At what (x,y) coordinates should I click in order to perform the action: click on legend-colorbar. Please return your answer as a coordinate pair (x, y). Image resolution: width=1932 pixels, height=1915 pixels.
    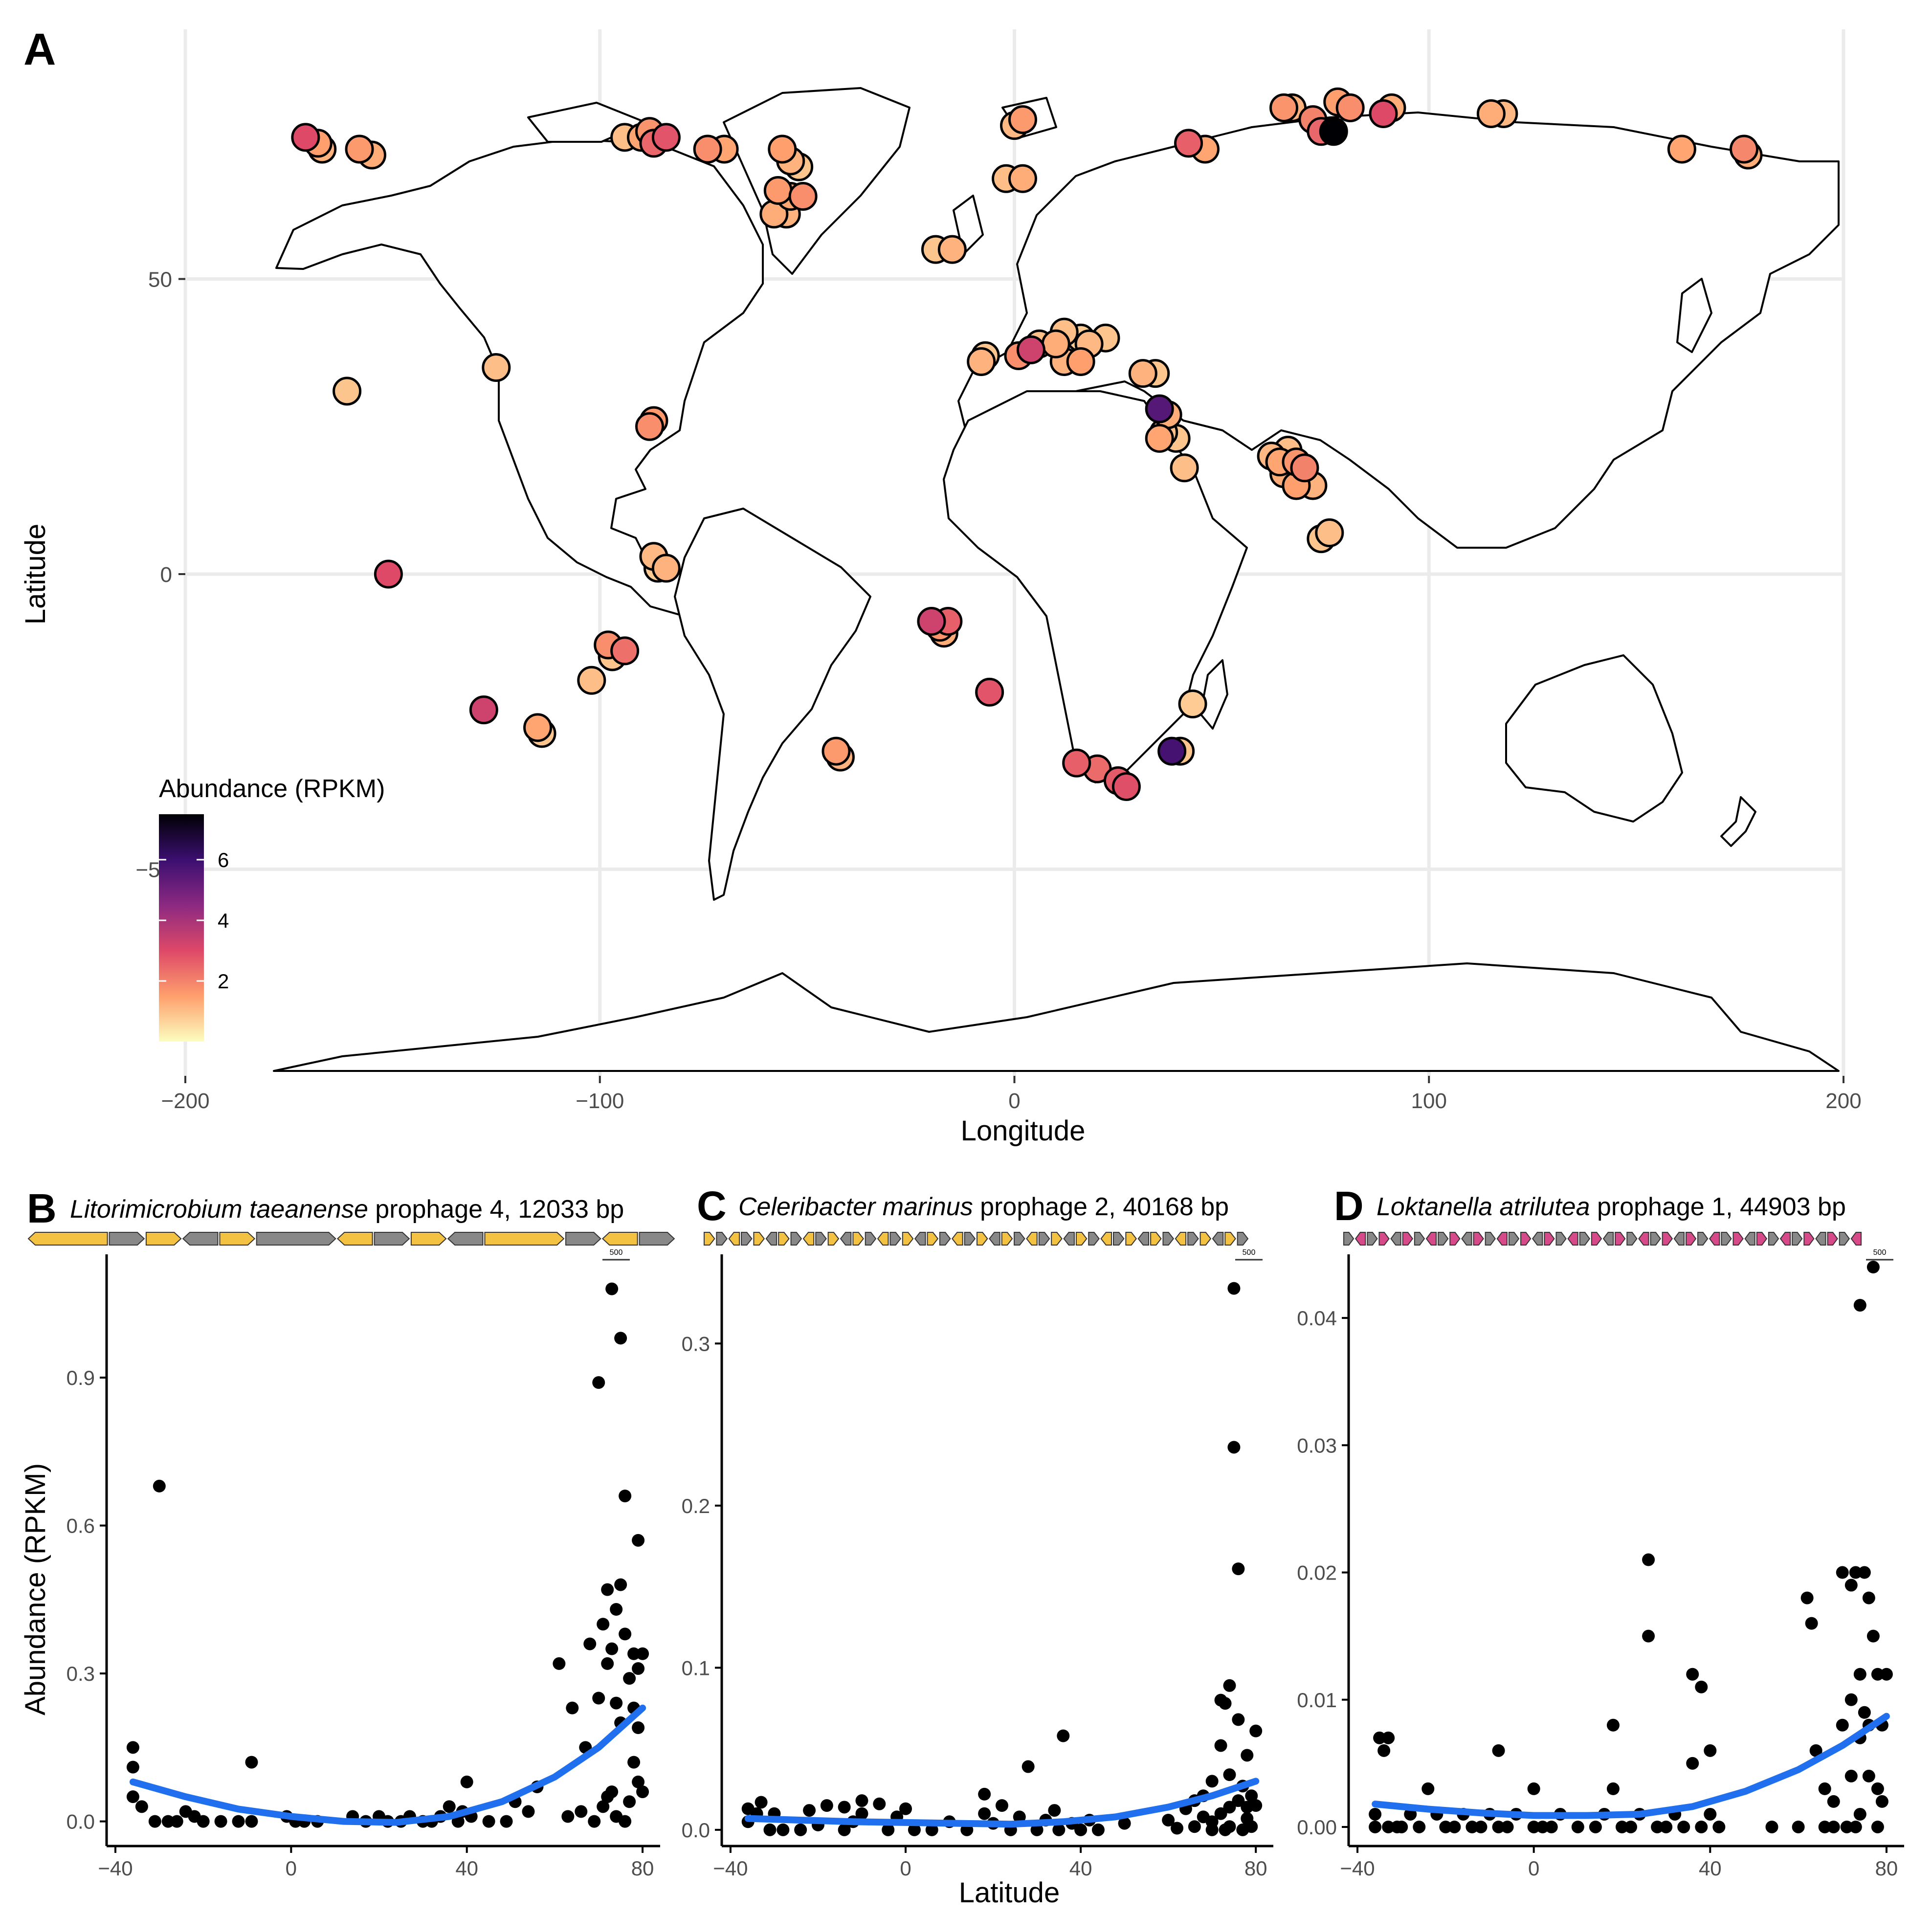
    Looking at the image, I should click on (181, 928).